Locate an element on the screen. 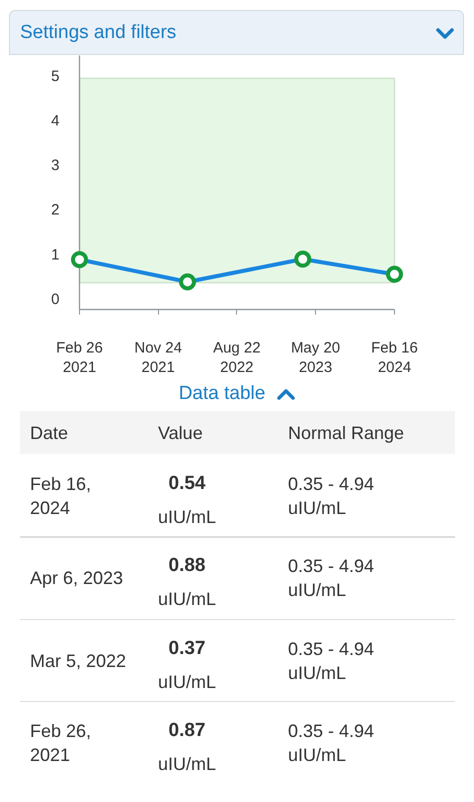 Image resolution: width=474 pixels, height=802 pixels. y-tick-label: 2 is located at coordinates (55, 210).